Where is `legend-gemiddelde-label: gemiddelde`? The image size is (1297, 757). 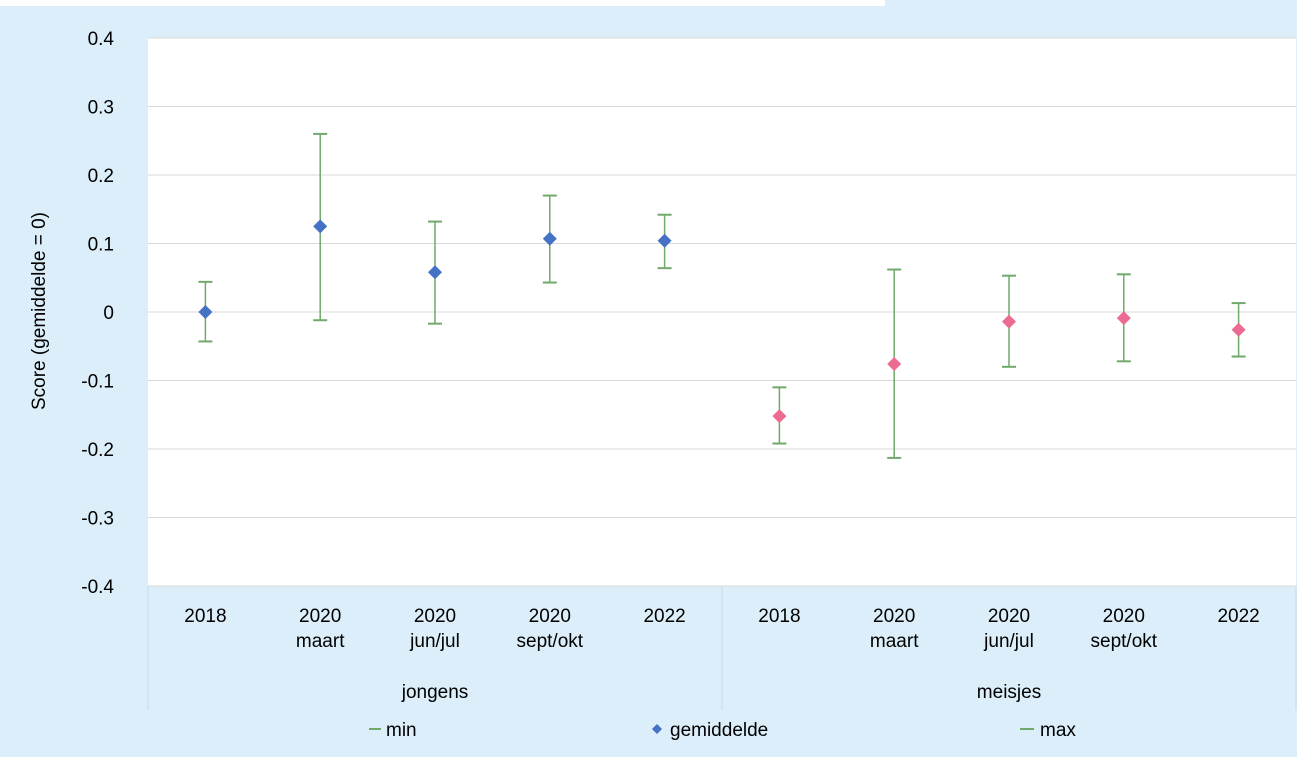 legend-gemiddelde-label: gemiddelde is located at coordinates (719, 730).